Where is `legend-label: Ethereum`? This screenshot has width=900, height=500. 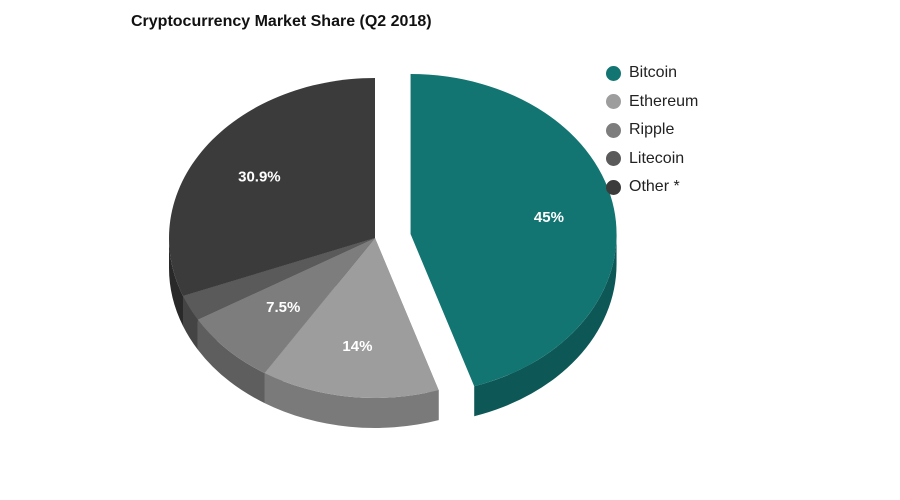
legend-label: Ethereum is located at coordinates (664, 101).